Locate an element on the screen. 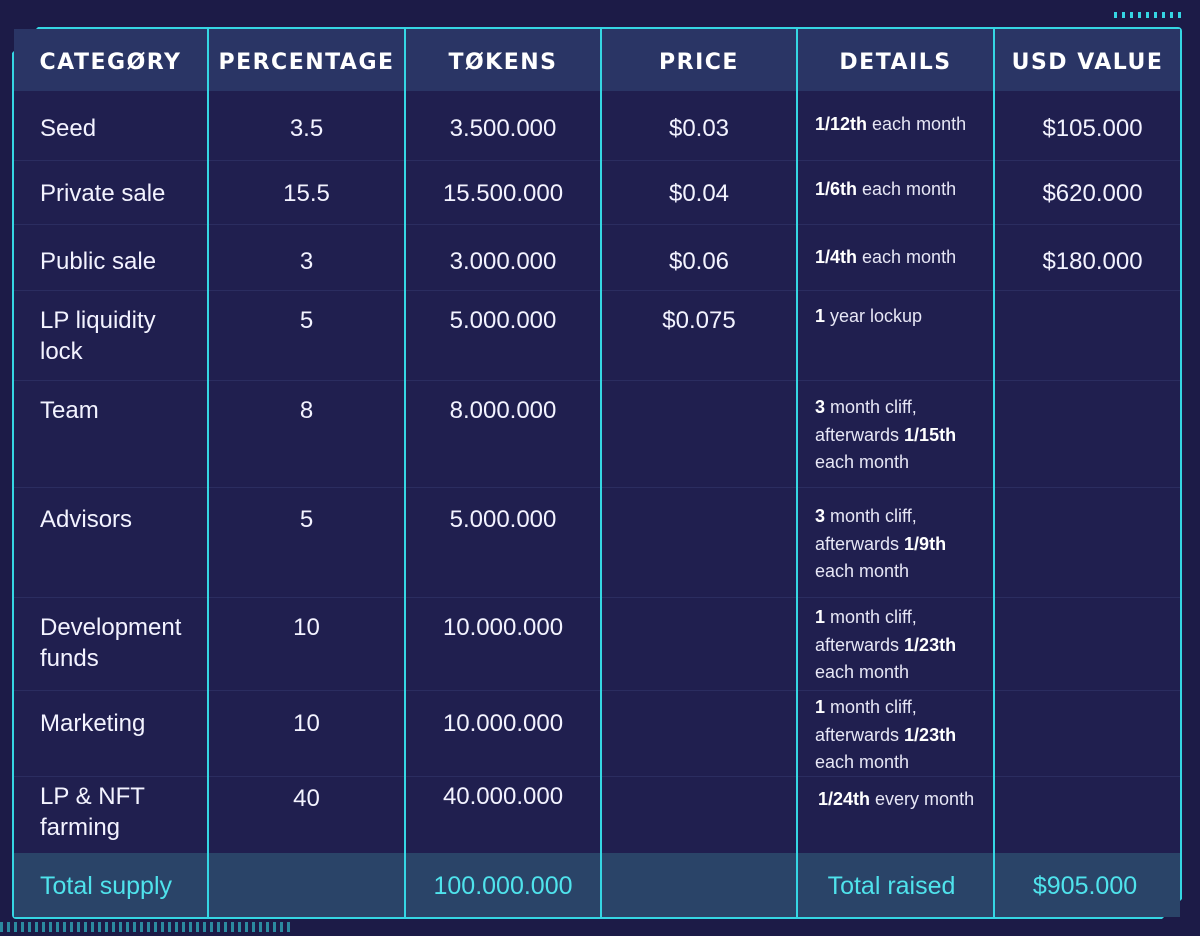 This screenshot has height=936, width=1200. cell-category: Public sale is located at coordinates (98, 261).